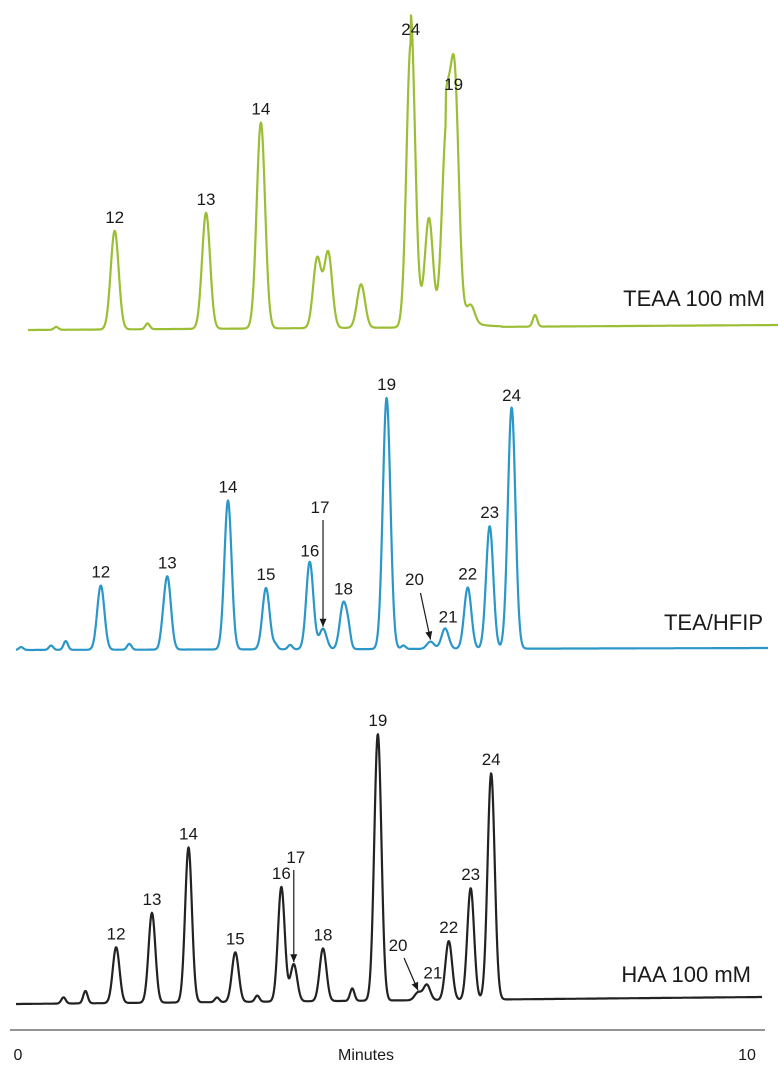 This screenshot has width=778, height=1068. What do you see at coordinates (188, 833) in the screenshot?
I see `peak-label-3-14: 14` at bounding box center [188, 833].